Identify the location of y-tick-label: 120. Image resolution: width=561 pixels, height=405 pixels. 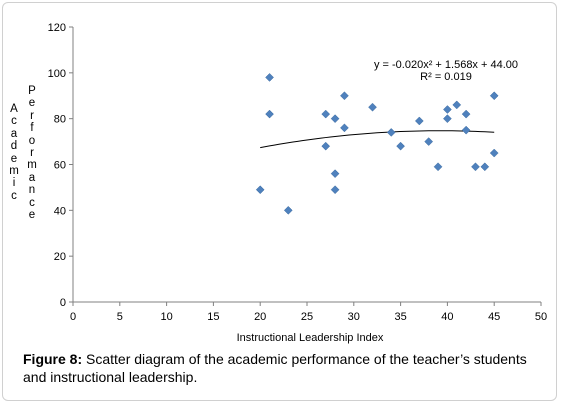
(57, 28).